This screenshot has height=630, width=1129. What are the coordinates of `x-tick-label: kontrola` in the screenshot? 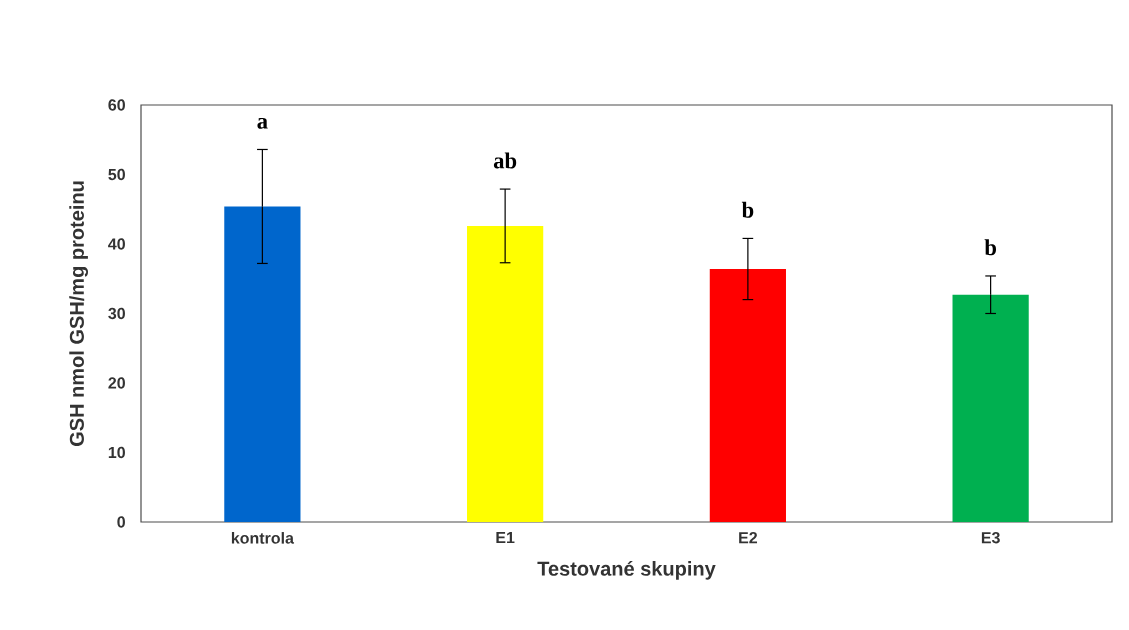 It's located at (263, 538).